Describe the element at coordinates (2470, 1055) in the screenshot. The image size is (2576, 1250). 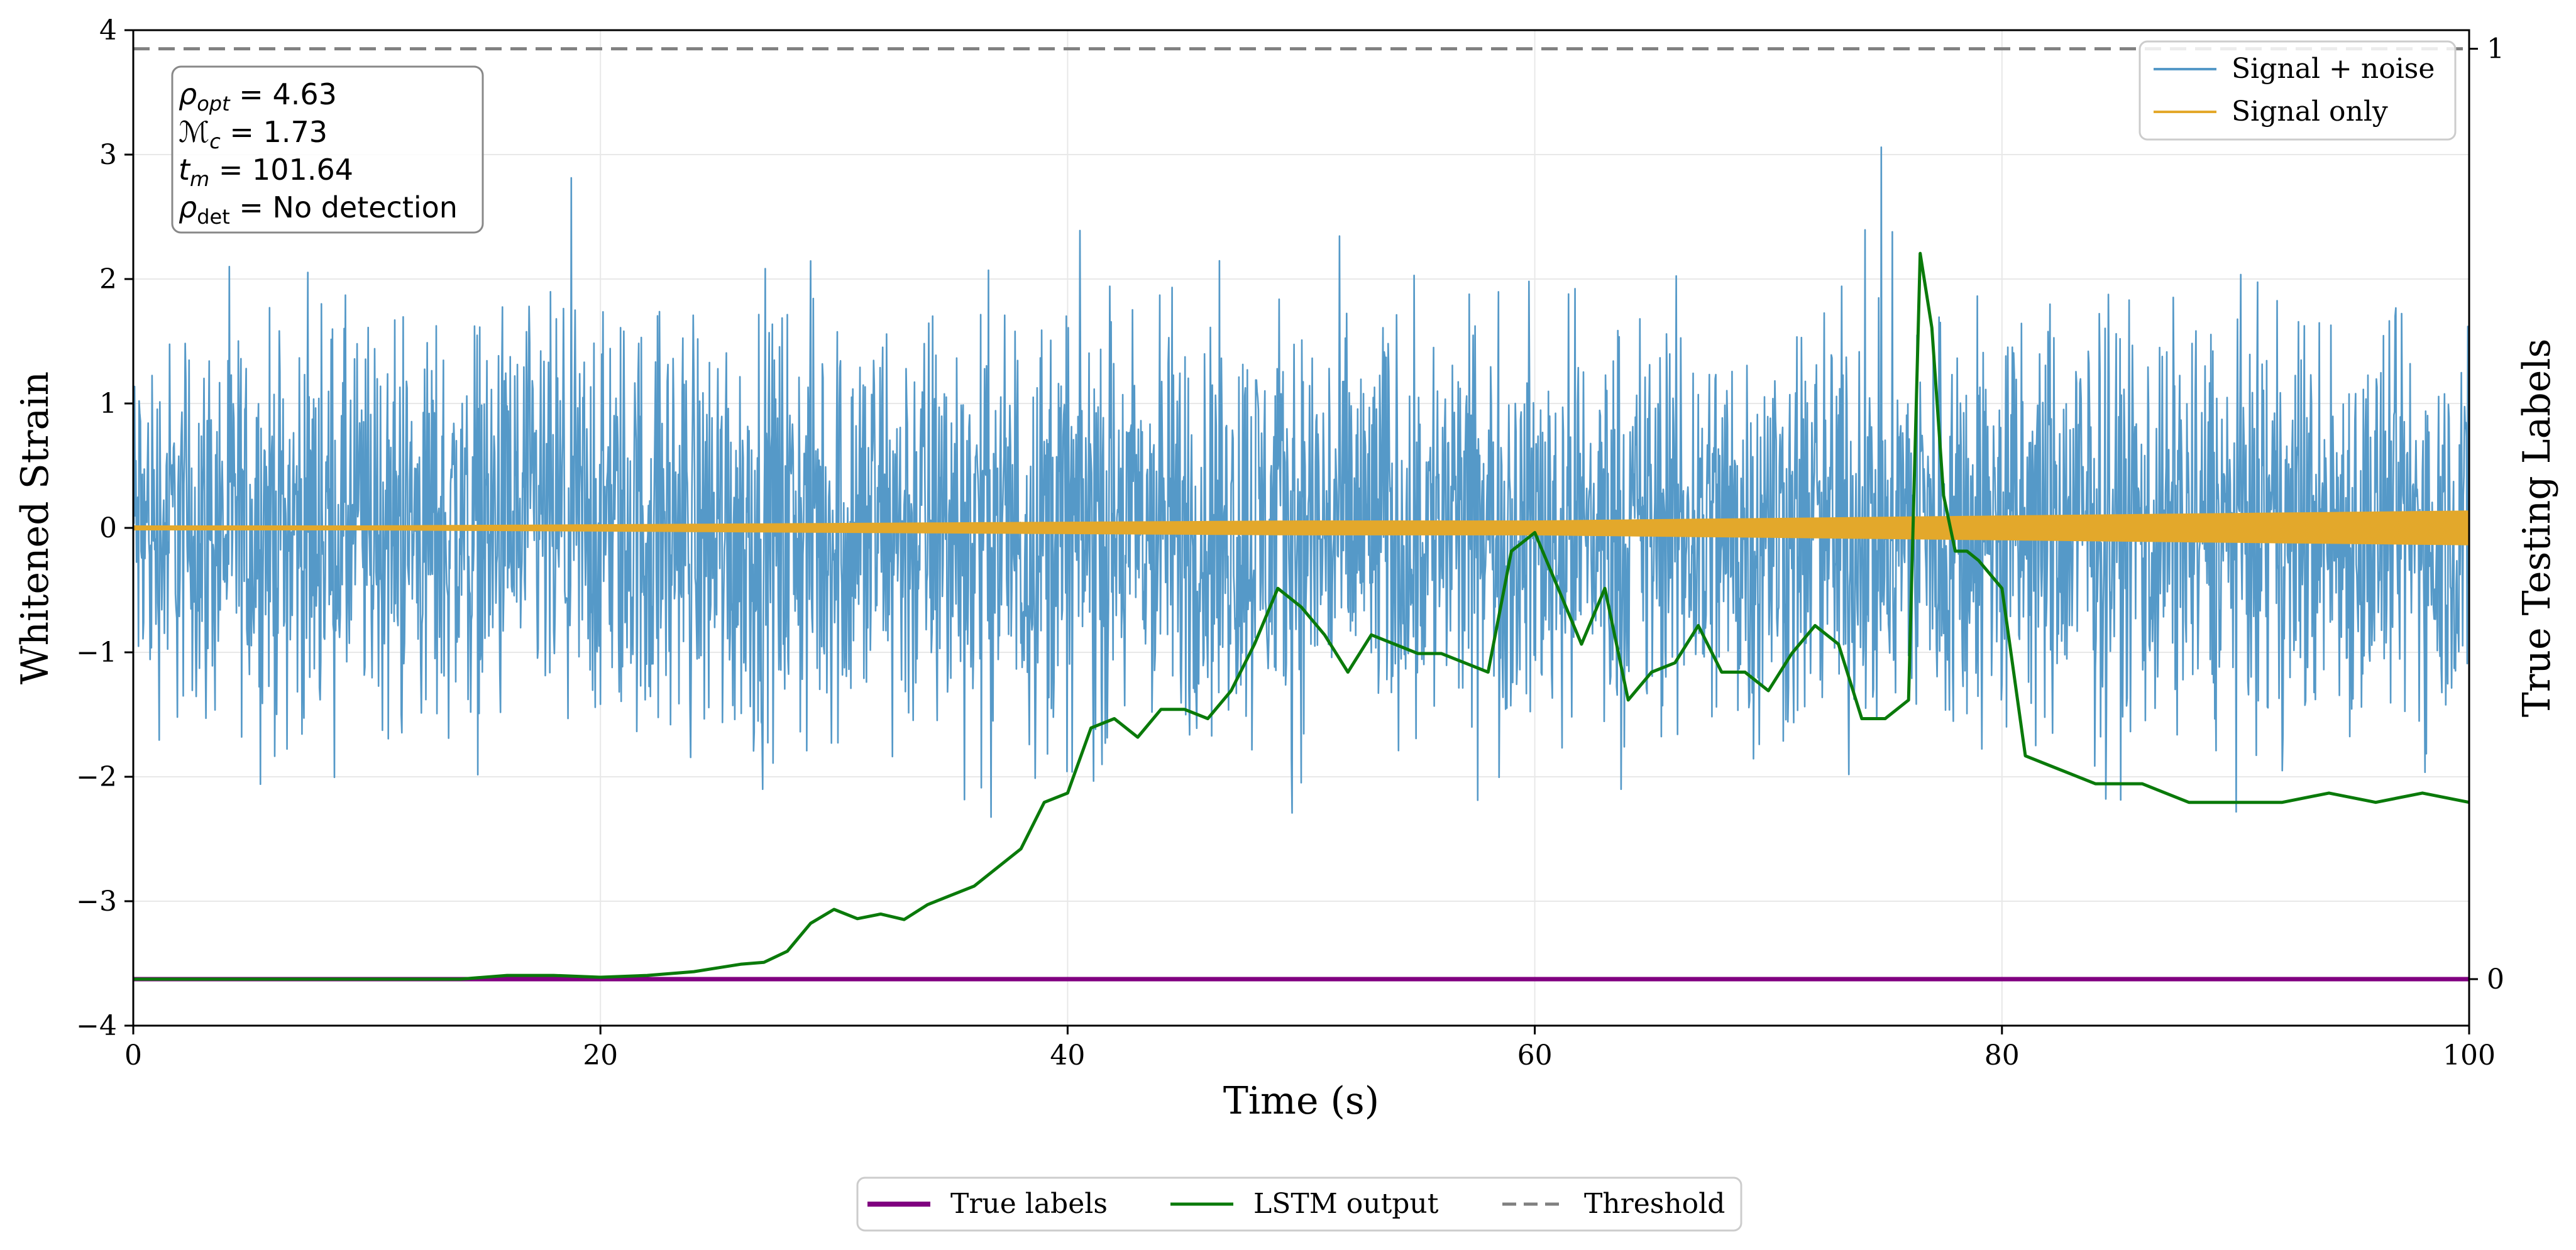
I see `x-tick-label: 100` at that location.